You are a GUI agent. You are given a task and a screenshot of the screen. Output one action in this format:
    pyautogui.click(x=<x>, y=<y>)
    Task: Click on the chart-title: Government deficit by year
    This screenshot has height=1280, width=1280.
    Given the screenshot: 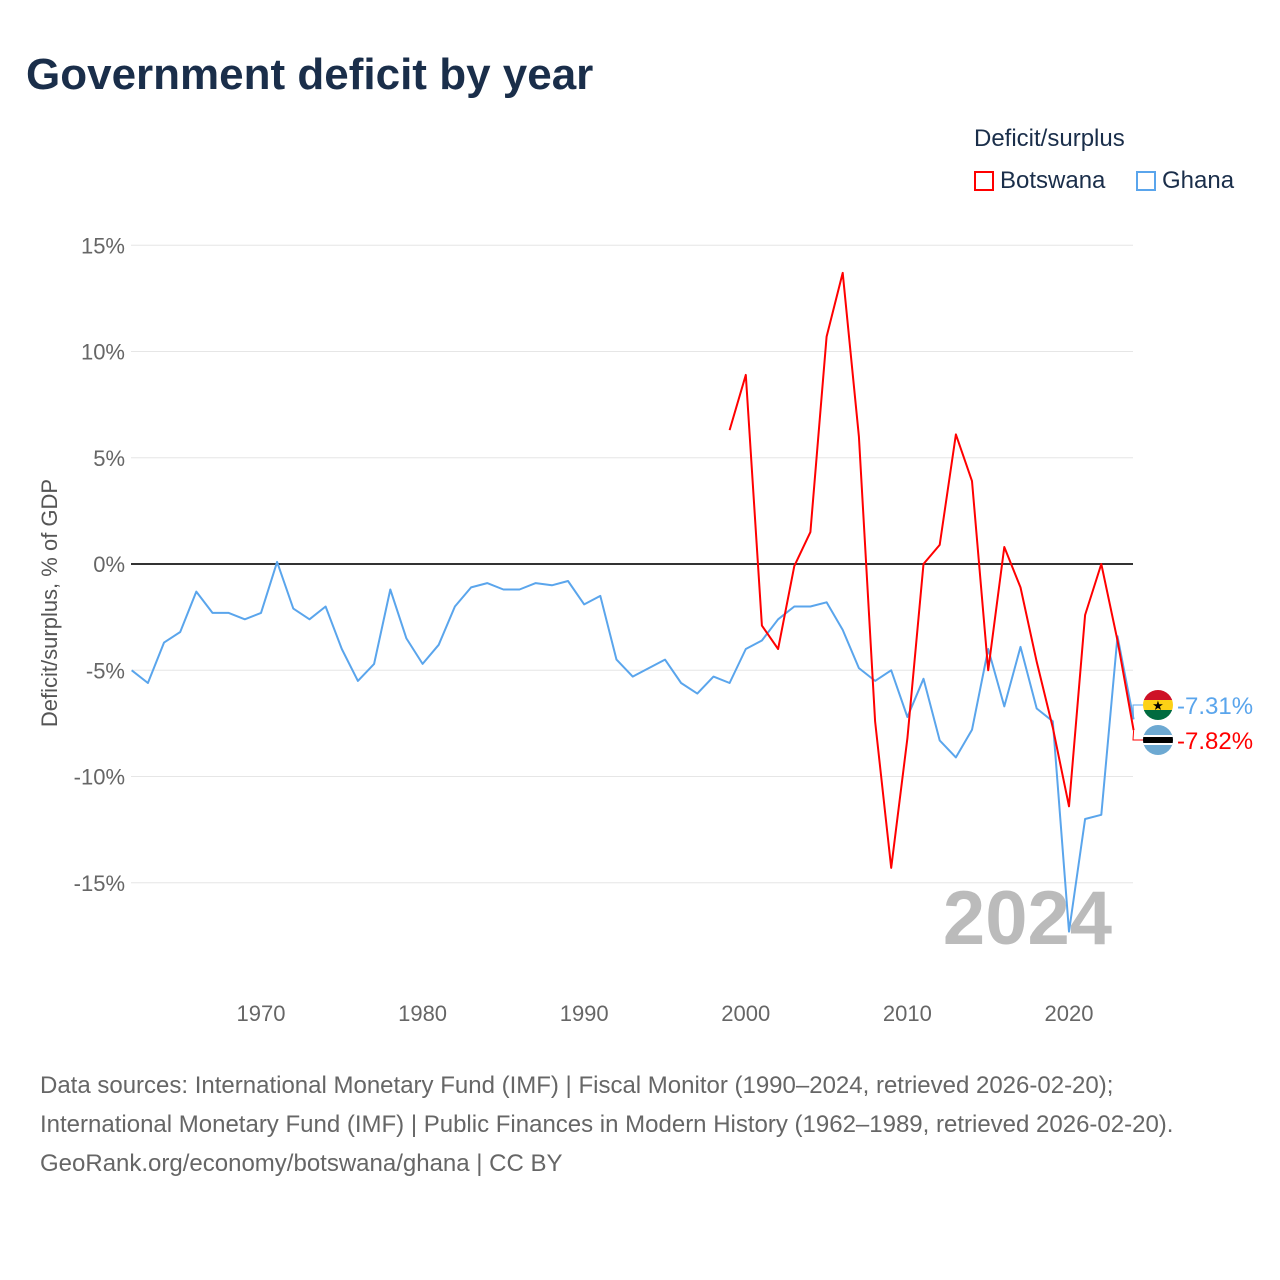 What is the action you would take?
    pyautogui.click(x=310, y=74)
    